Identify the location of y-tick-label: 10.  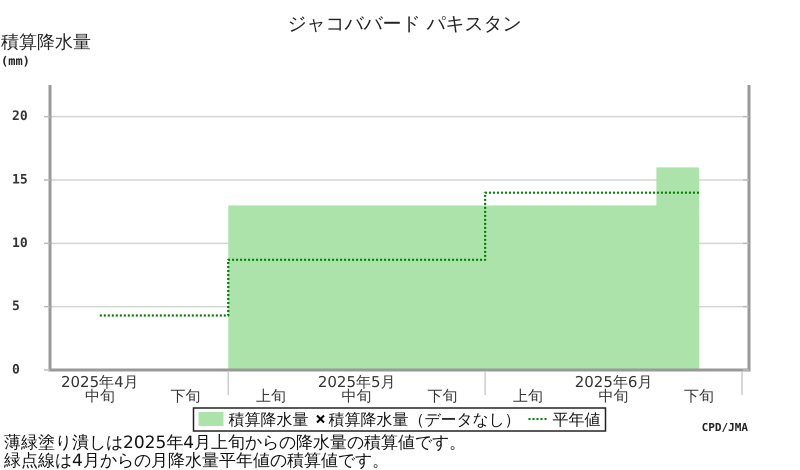
(20, 243).